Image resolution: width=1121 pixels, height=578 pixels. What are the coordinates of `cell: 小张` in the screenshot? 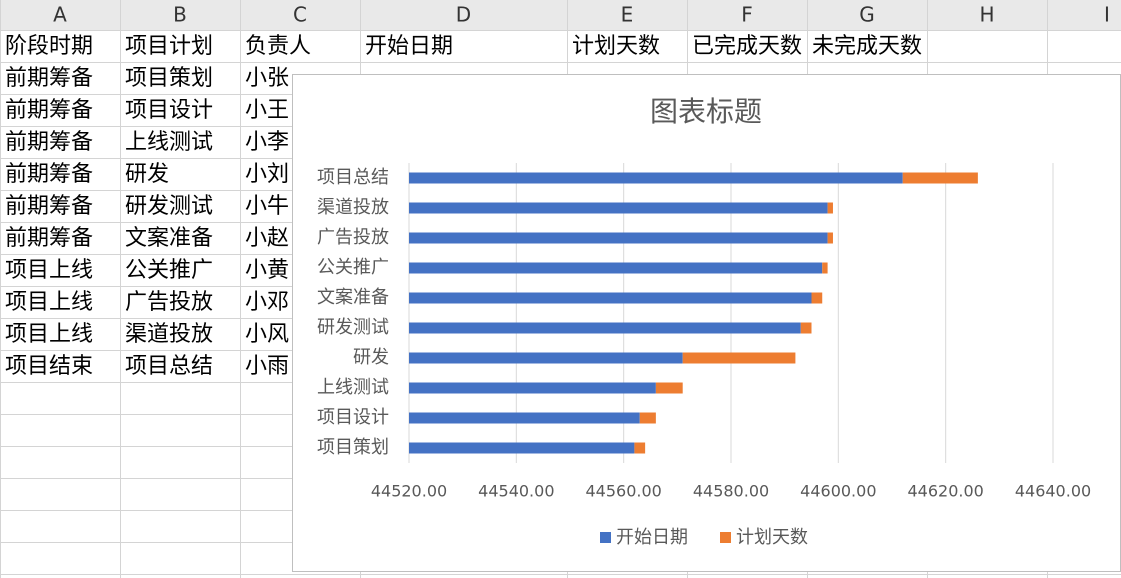 It's located at (267, 78).